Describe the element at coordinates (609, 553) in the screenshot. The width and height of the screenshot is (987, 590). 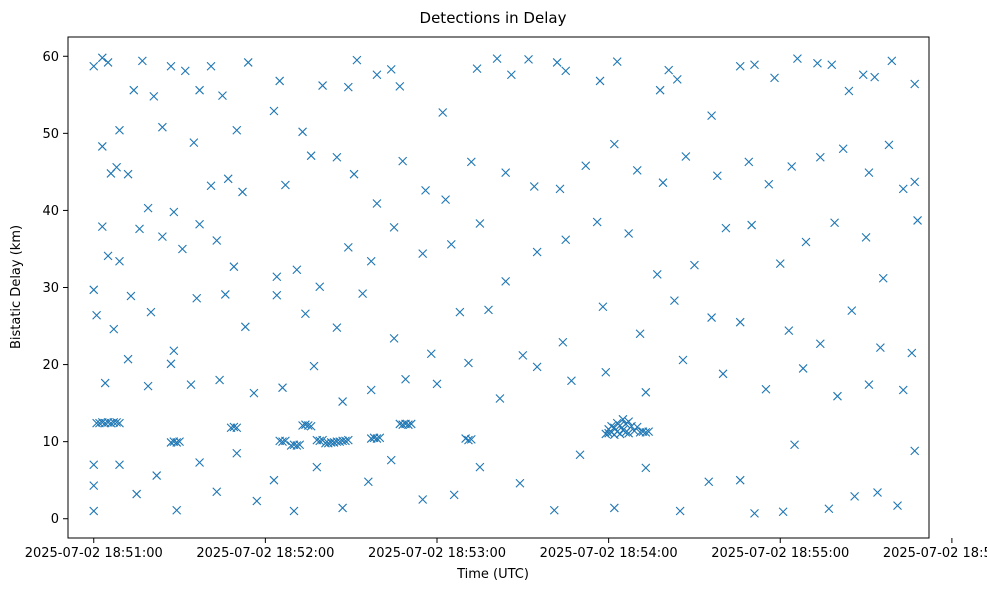
I see `x-tick-label: 2025-07-02 18:54:00` at that location.